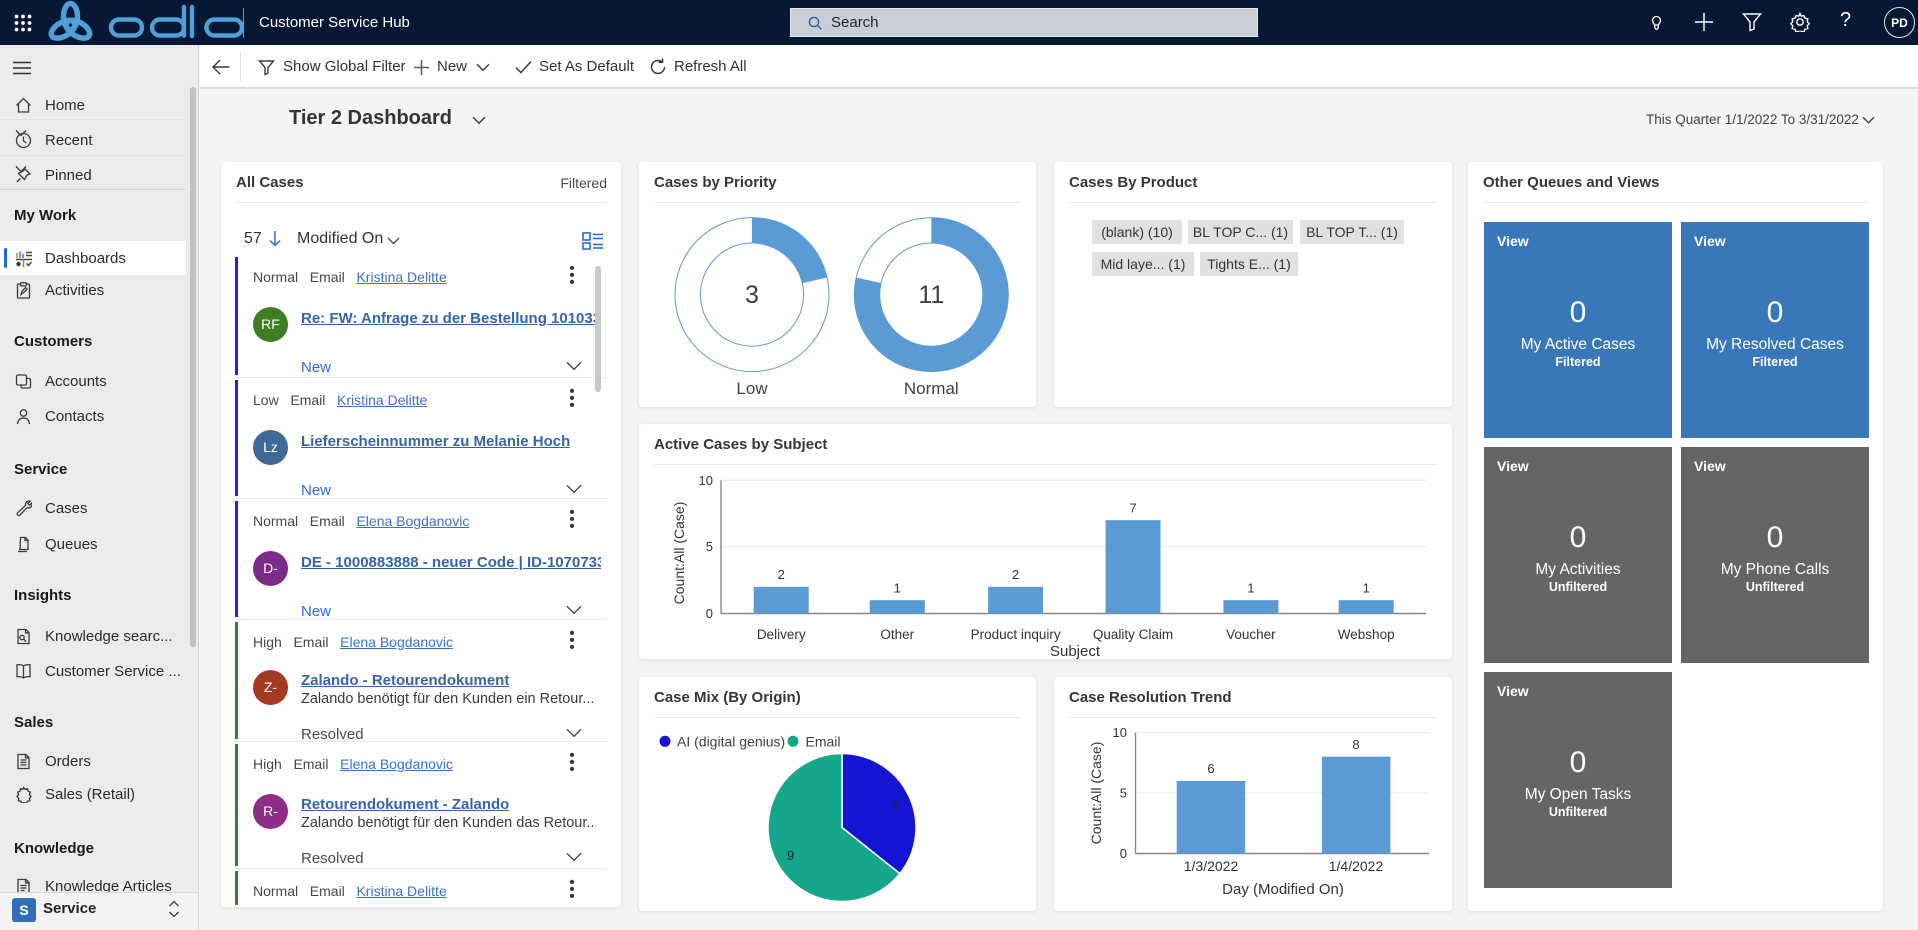 Image resolution: width=1918 pixels, height=930 pixels. What do you see at coordinates (1283, 889) in the screenshot?
I see `svg-text: Day (Modified On)` at bounding box center [1283, 889].